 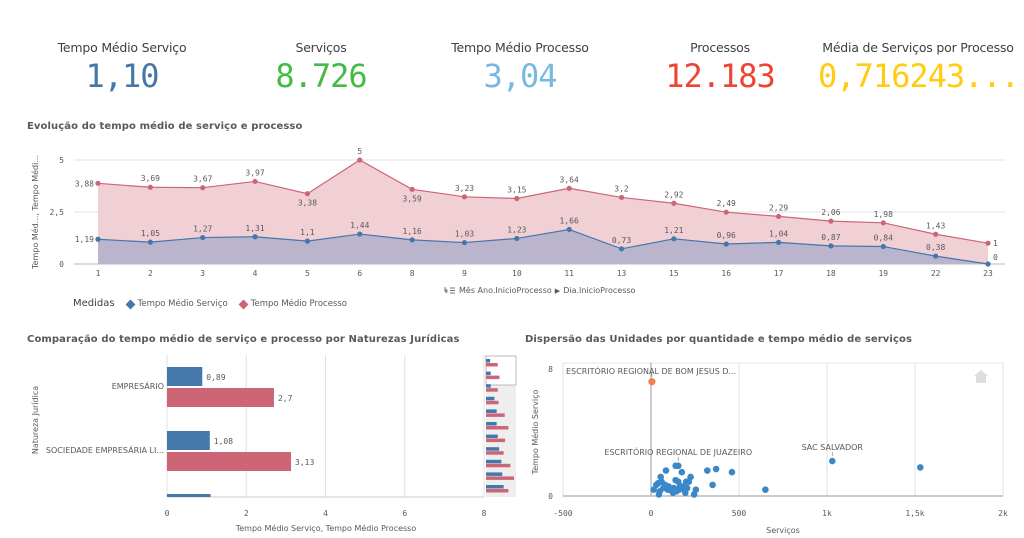 I want to click on x-tick-label: 22, so click(x=936, y=273).